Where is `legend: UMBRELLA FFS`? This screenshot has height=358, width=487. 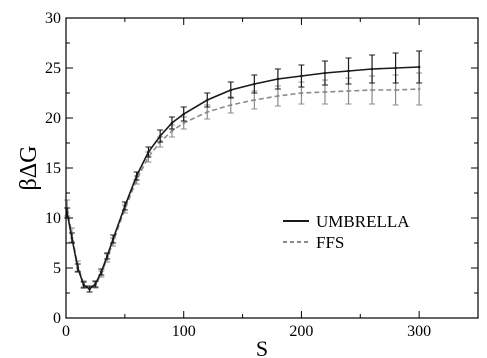 legend: UMBRELLA FFS is located at coordinates (346, 232).